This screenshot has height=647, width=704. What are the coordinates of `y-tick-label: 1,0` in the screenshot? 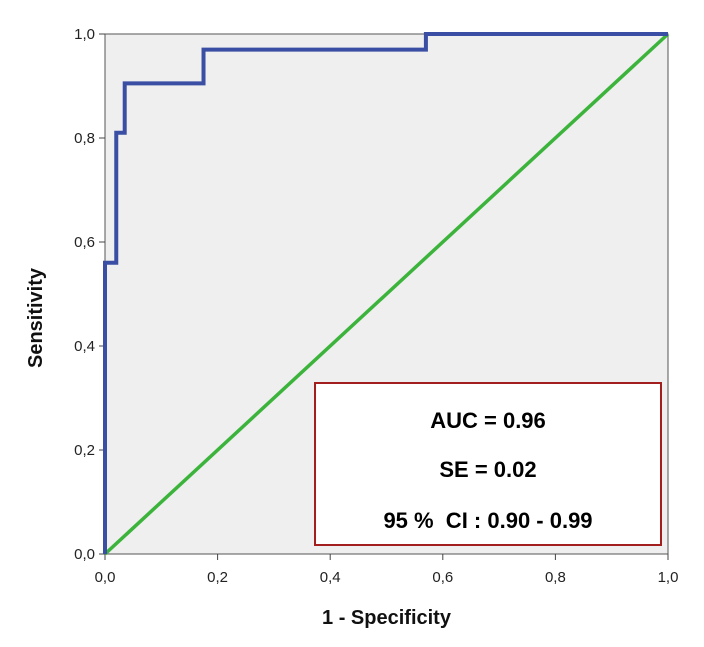 It's located at (84, 34).